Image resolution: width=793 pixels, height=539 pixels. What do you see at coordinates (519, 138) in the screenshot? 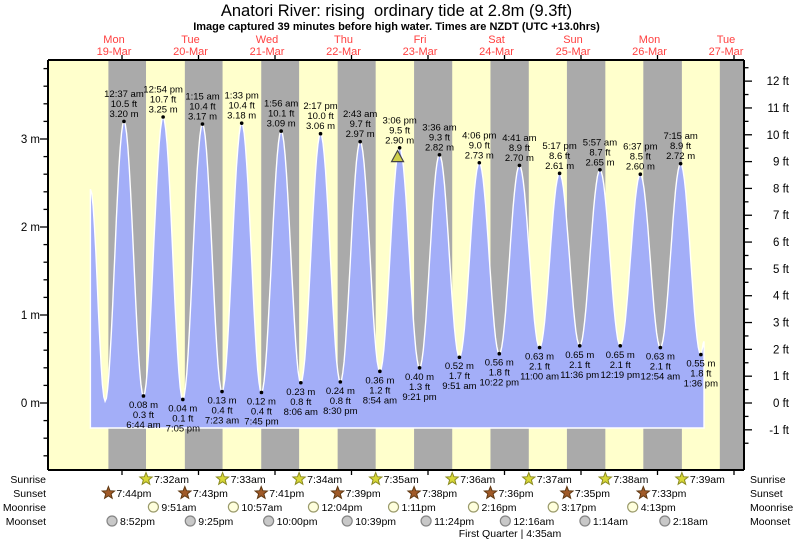
I see `high-tide-label: 4:41 am` at bounding box center [519, 138].